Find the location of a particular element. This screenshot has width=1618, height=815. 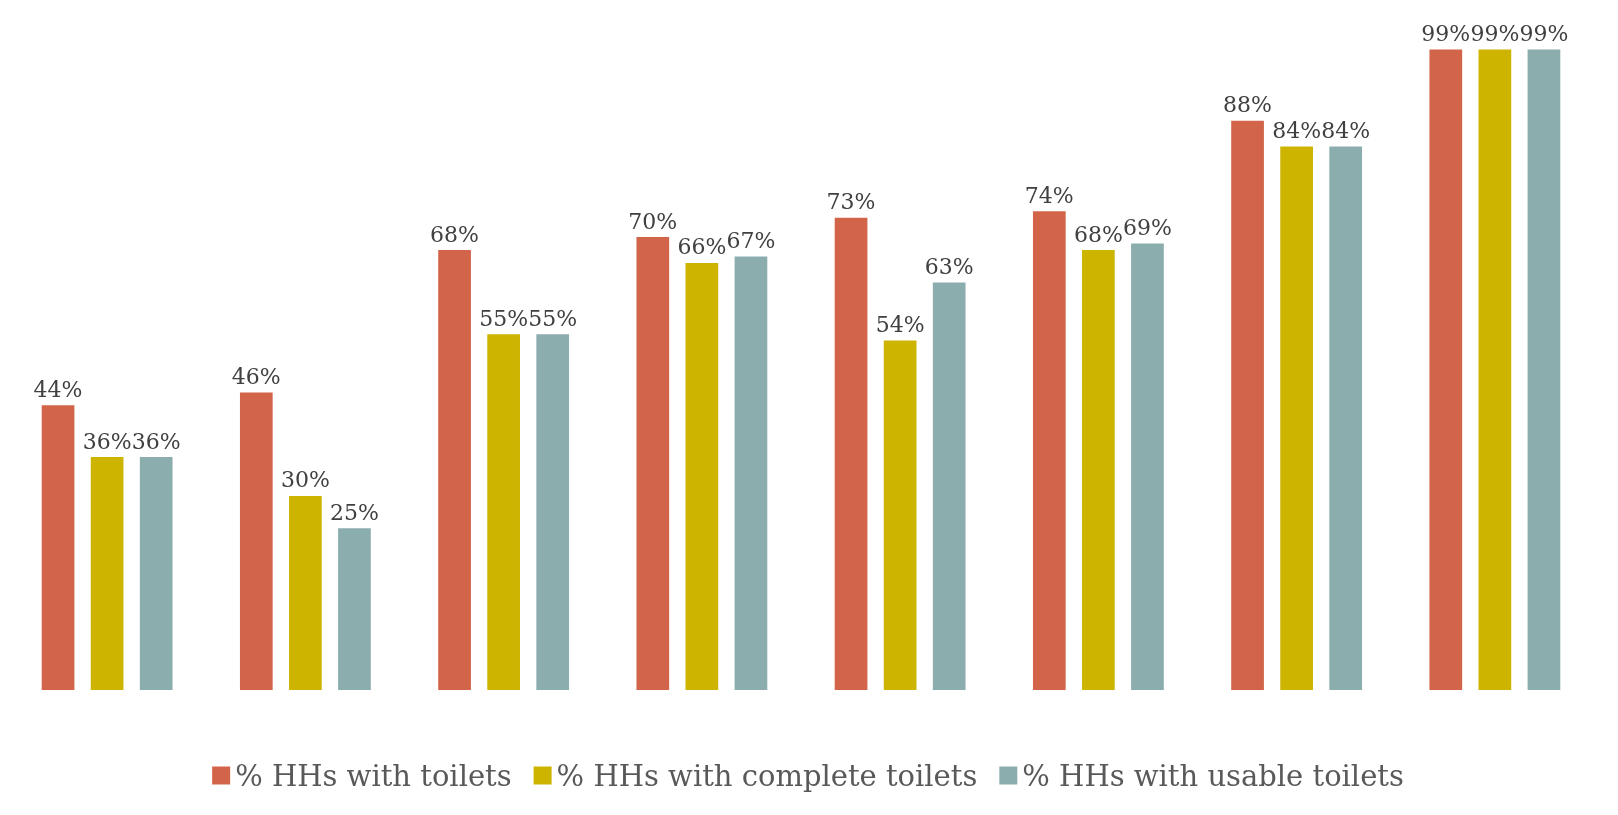

data-label: 25% is located at coordinates (354, 512).